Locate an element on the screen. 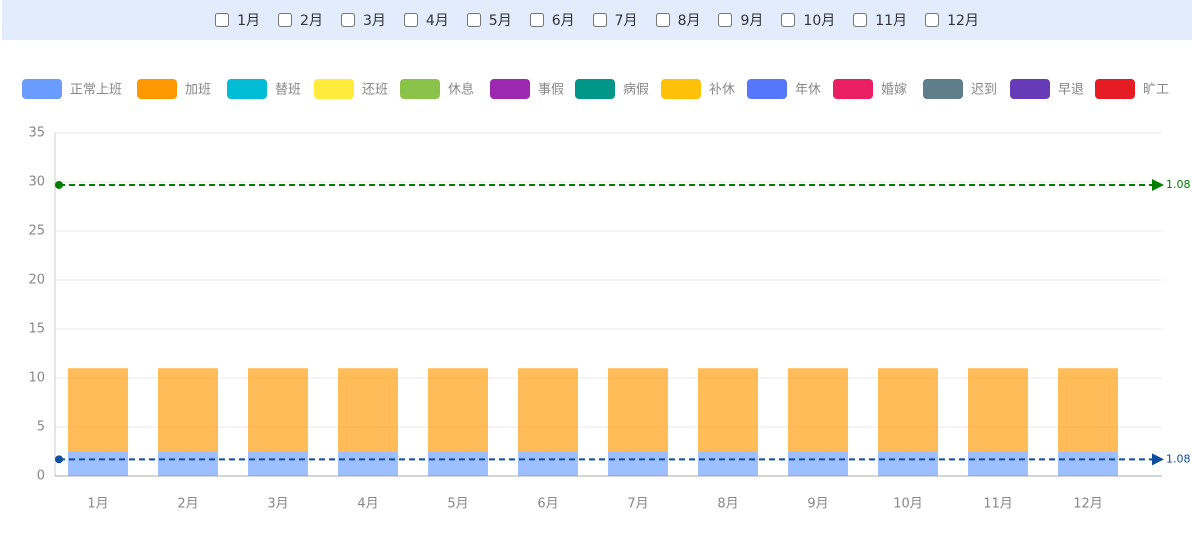  month-checkbox: 1月 is located at coordinates (237, 20).